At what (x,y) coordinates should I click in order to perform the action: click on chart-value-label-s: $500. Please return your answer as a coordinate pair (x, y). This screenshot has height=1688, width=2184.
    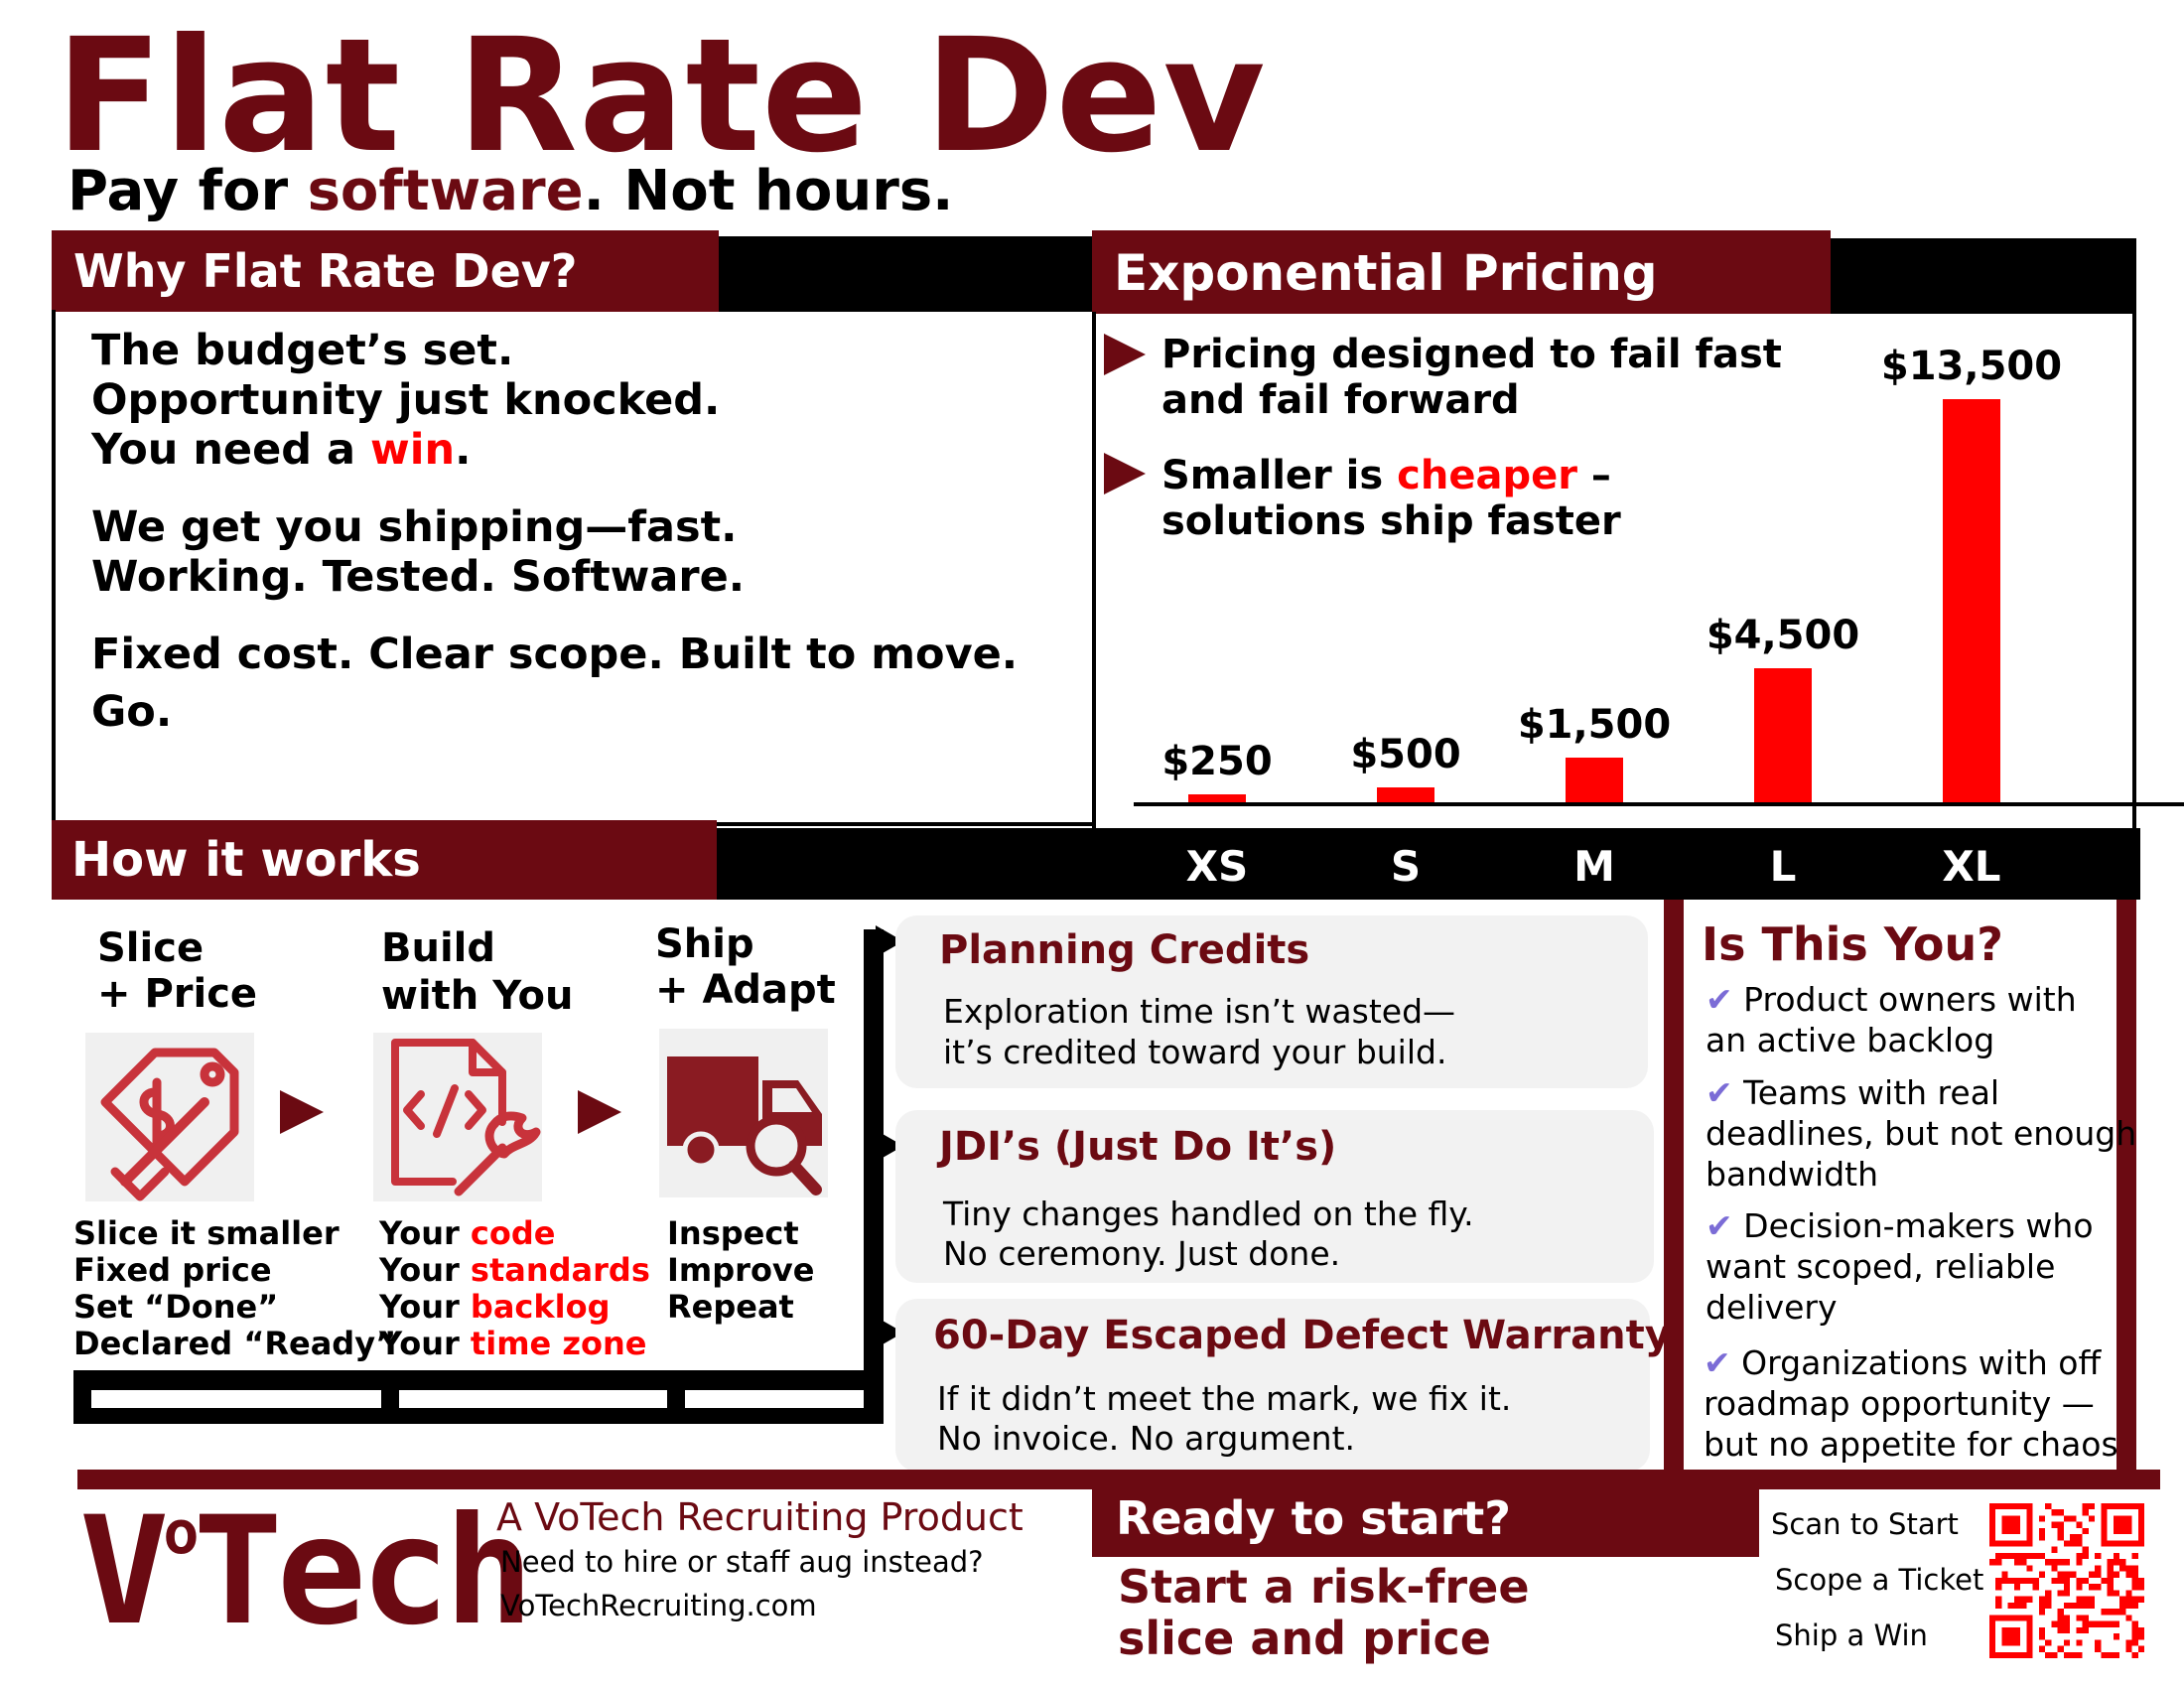
    Looking at the image, I should click on (1405, 754).